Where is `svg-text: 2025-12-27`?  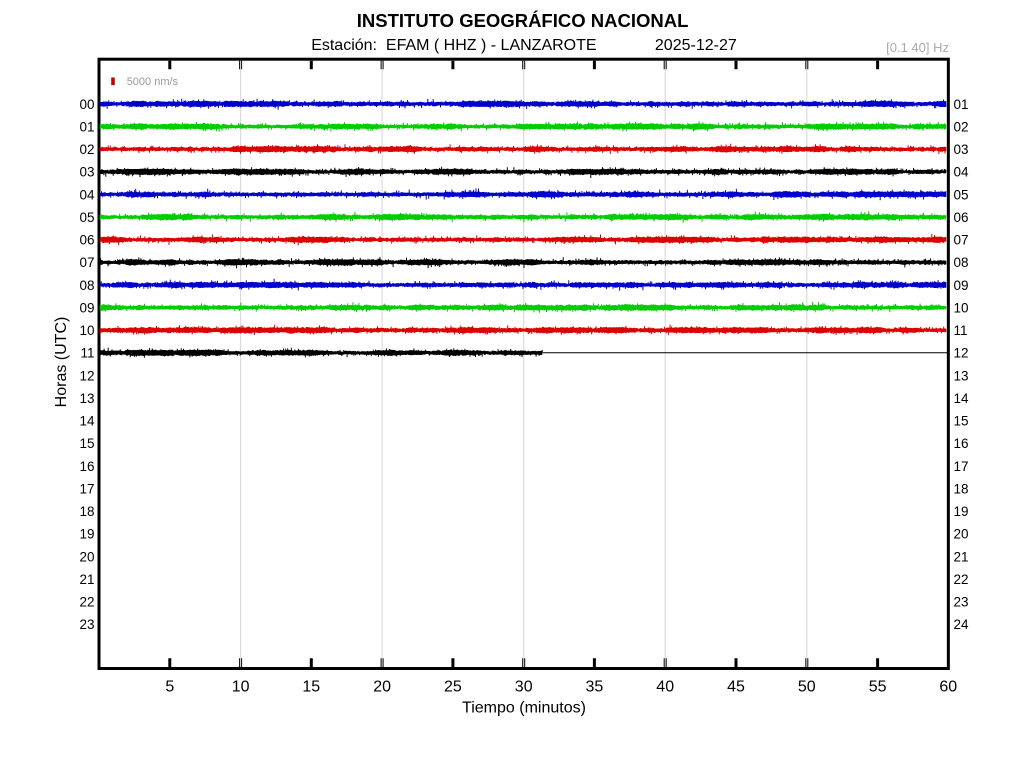
svg-text: 2025-12-27 is located at coordinates (696, 45).